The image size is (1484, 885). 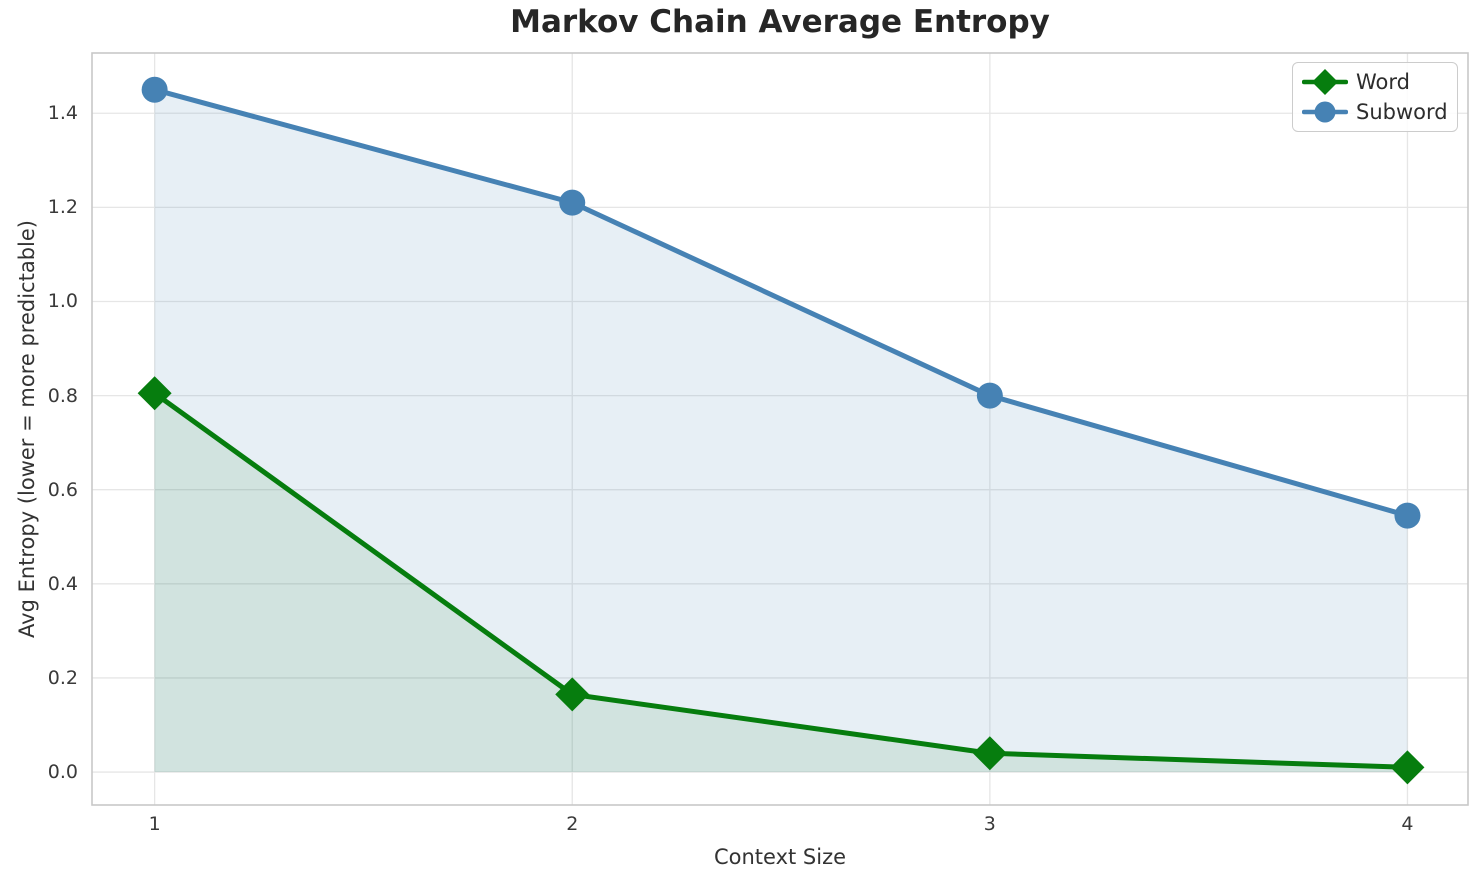 I want to click on chart-title: Markov Chain Average Entropy, so click(x=780, y=22).